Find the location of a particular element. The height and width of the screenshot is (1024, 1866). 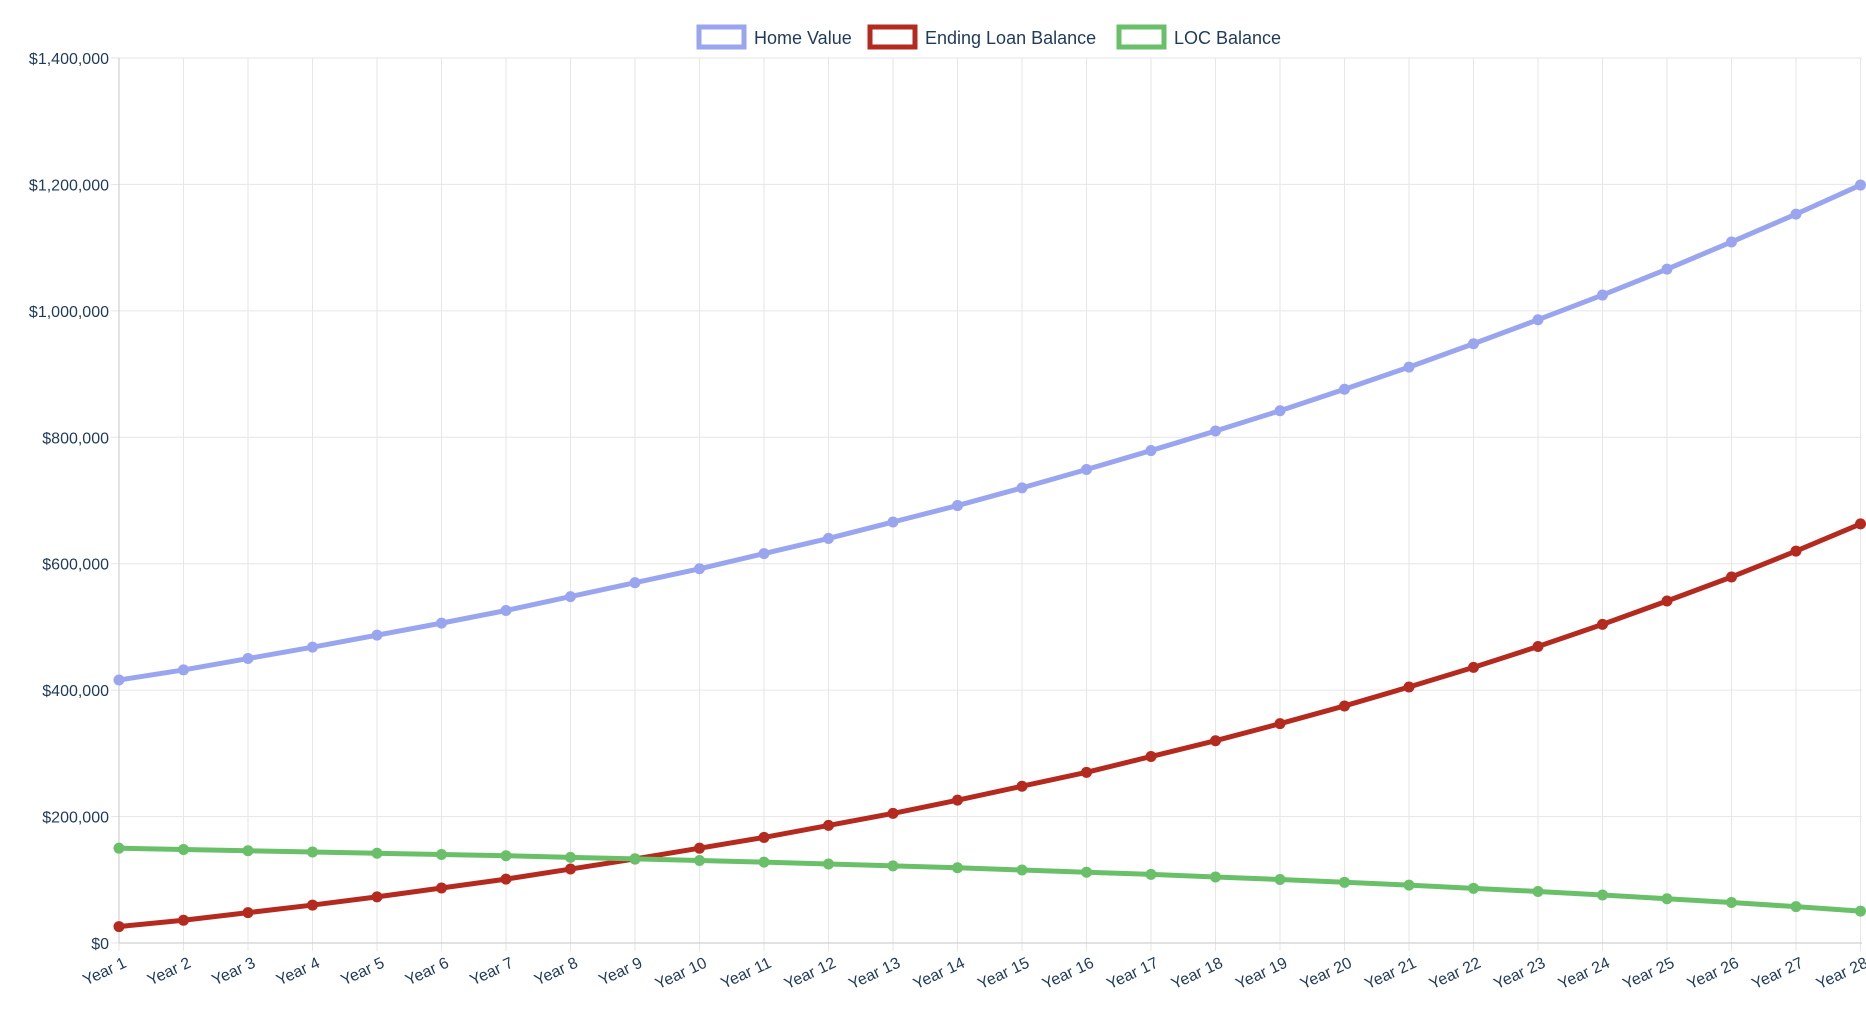

x-tick-label-group: Year 28 is located at coordinates (1840, 974).